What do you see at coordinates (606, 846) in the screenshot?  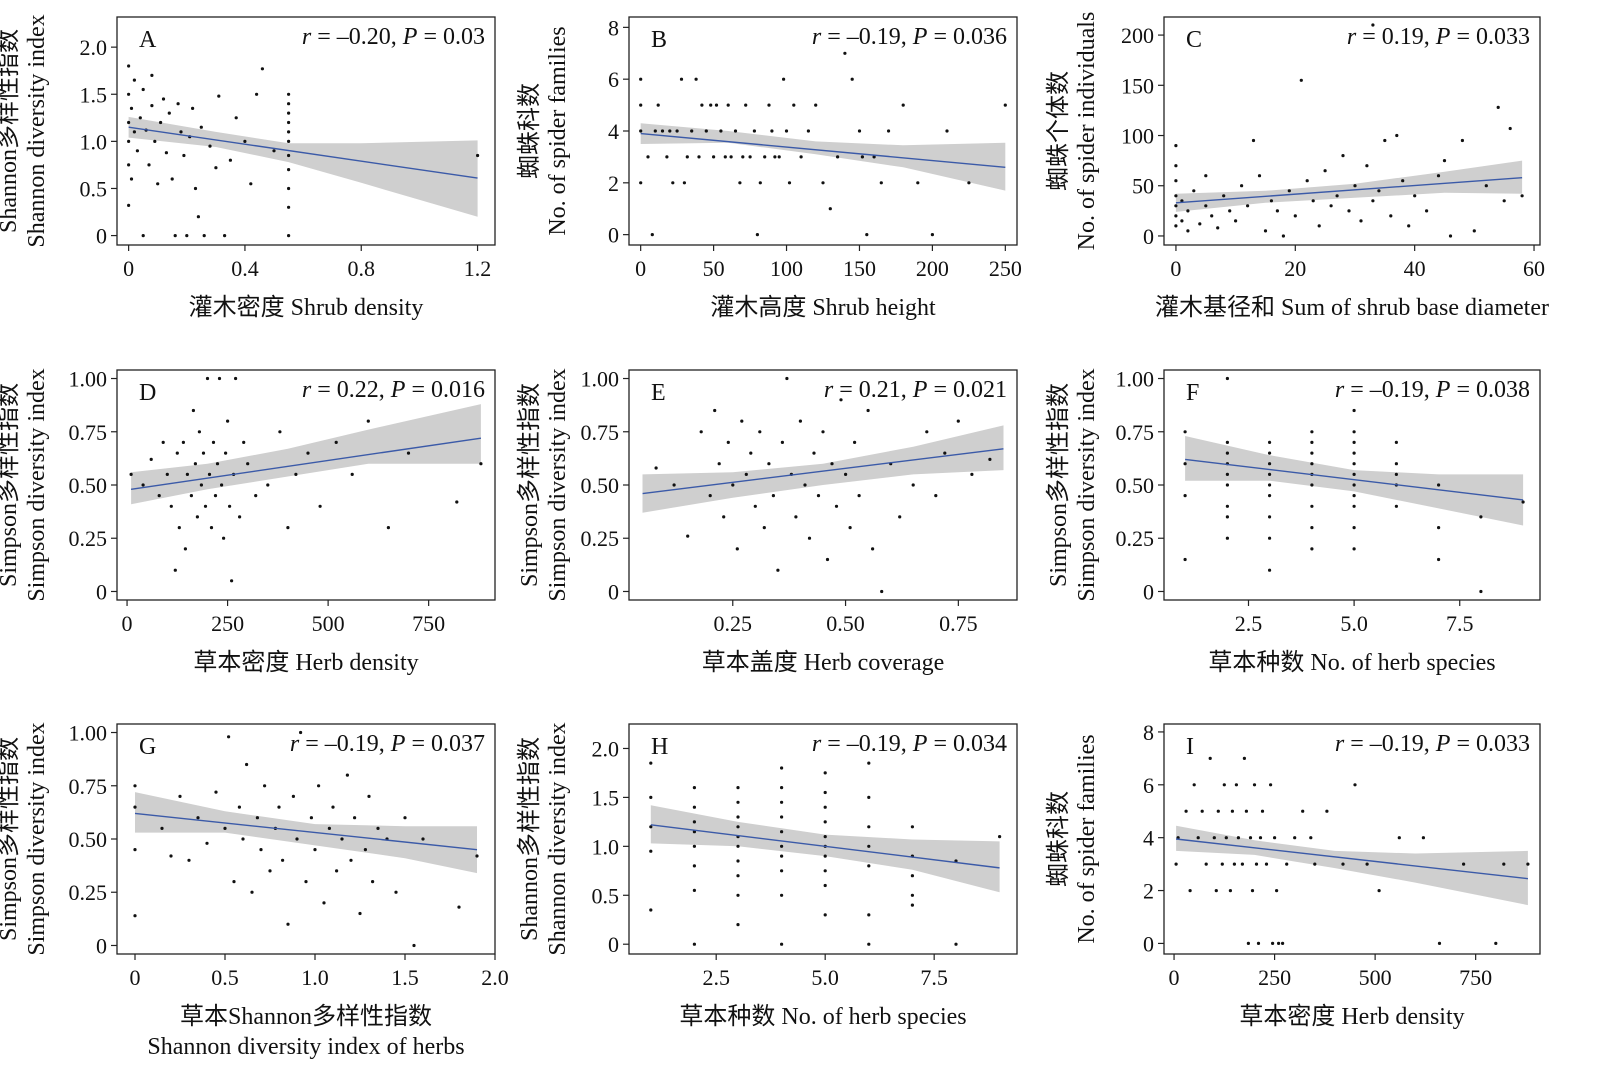 I see `y-tick-label: 1.0` at bounding box center [606, 846].